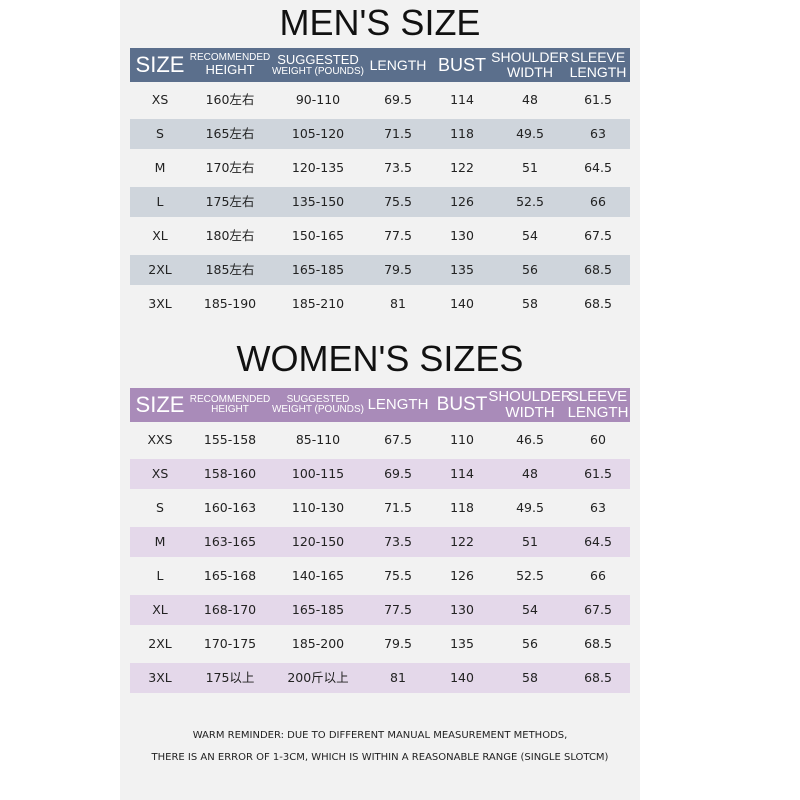  Describe the element at coordinates (160, 508) in the screenshot. I see `table-cell: S` at that location.